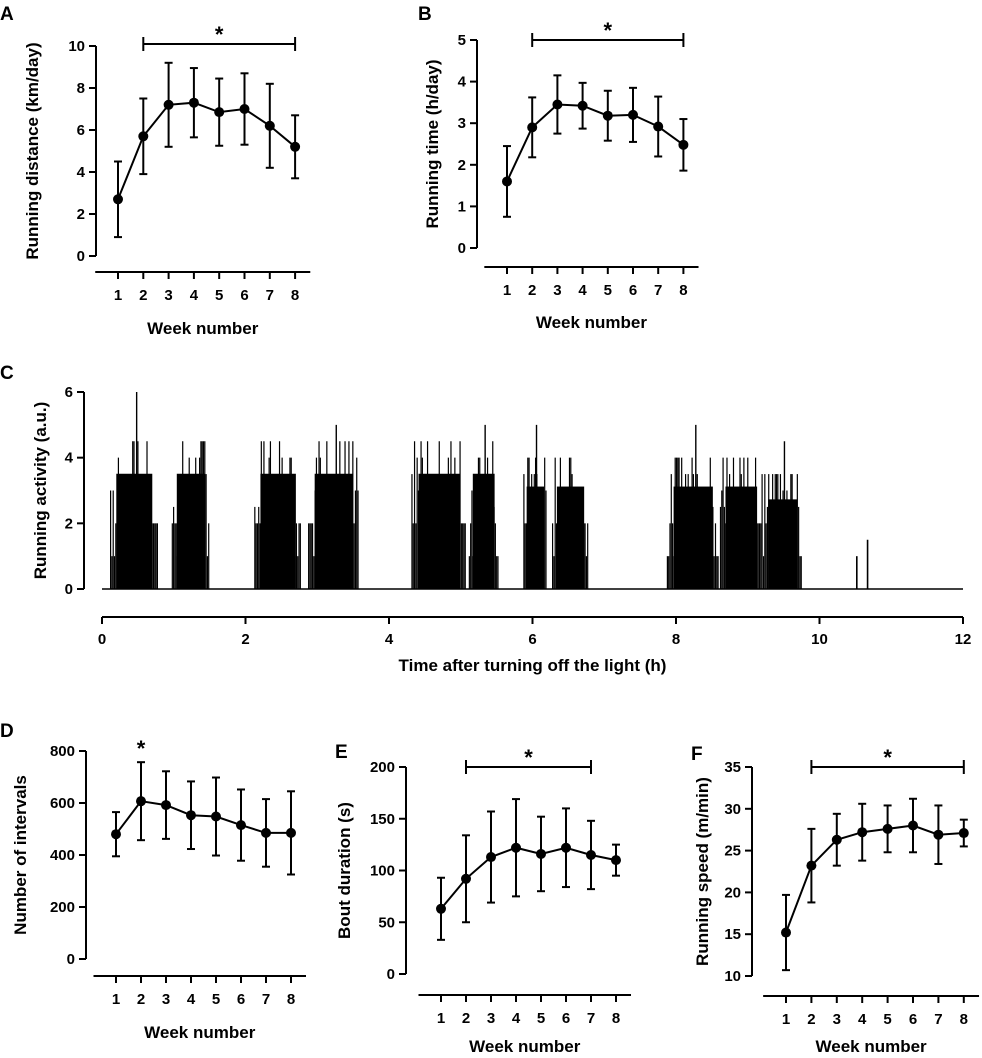 The height and width of the screenshot is (1058, 982). I want to click on y-axis-title: Running activity (a.u.), so click(40, 491).